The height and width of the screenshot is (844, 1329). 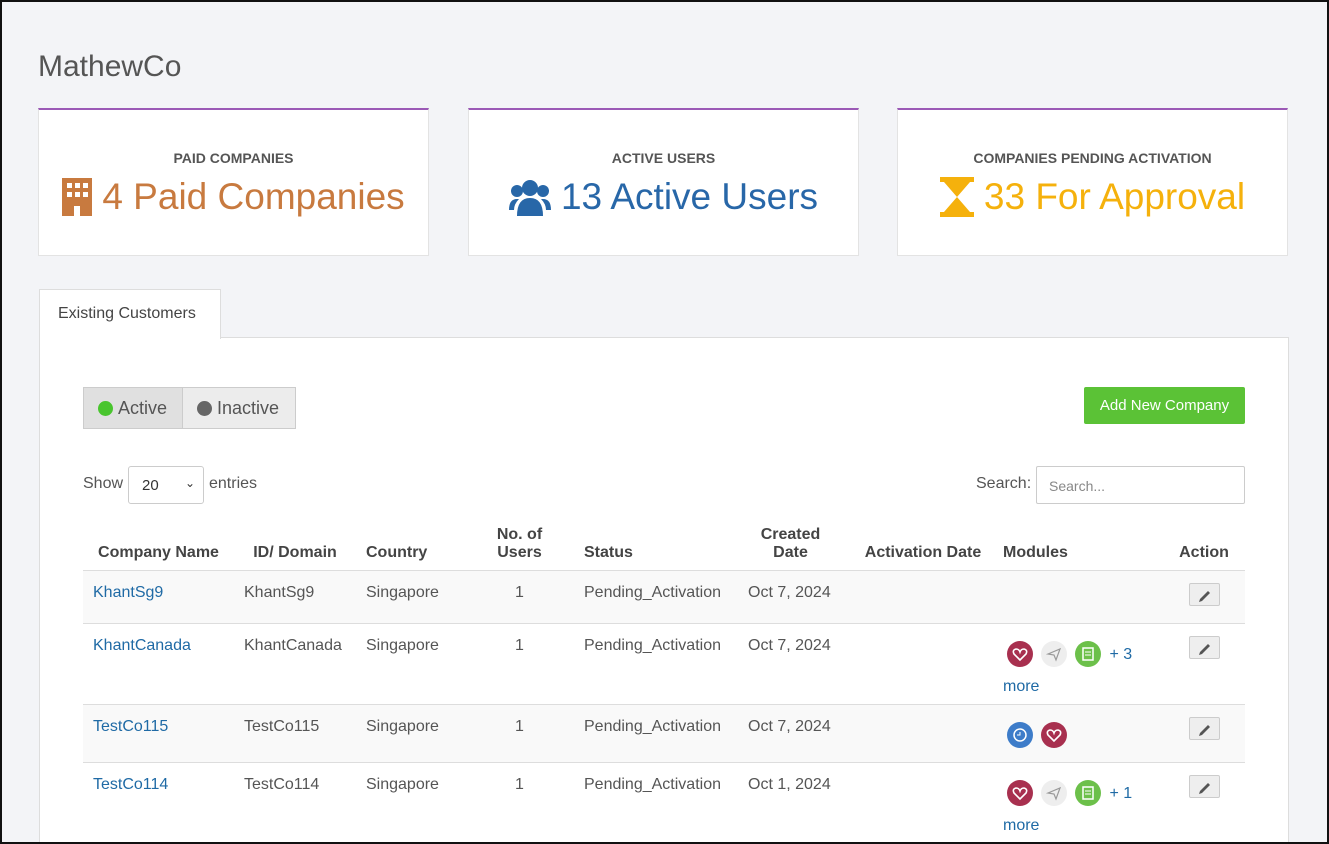 I want to click on entries-label: entries, so click(x=233, y=483).